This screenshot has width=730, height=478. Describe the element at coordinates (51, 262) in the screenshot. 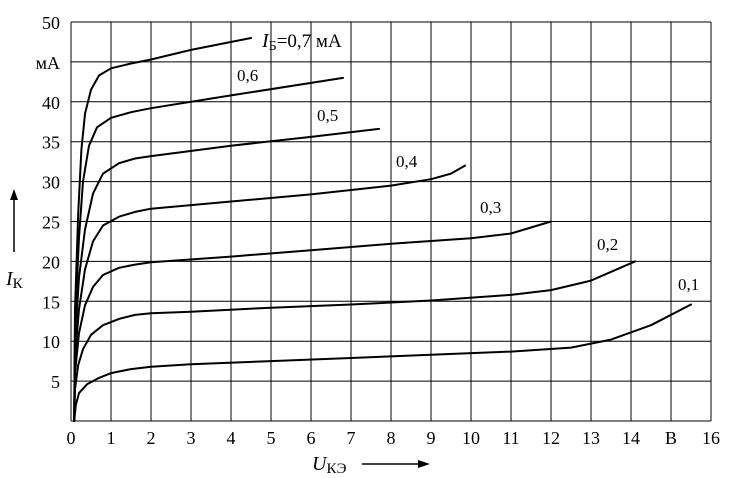

I see `y-tick-label: 20` at that location.